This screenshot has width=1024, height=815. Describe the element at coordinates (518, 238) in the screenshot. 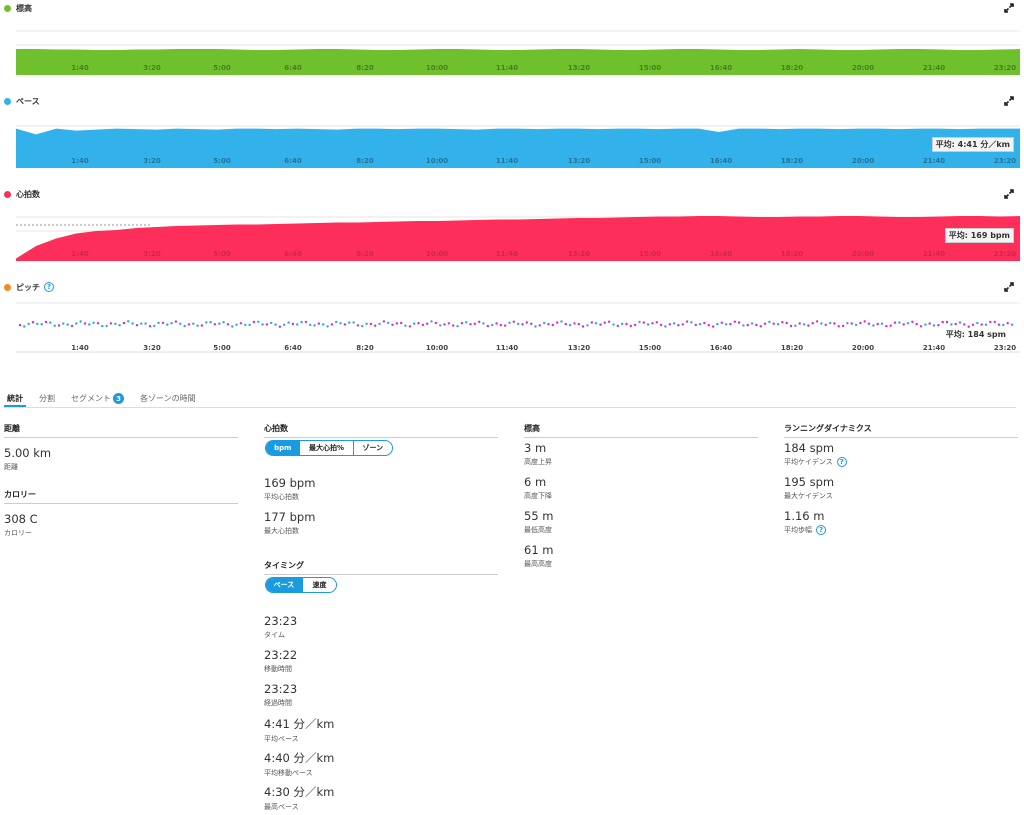

I see `hr-area` at that location.